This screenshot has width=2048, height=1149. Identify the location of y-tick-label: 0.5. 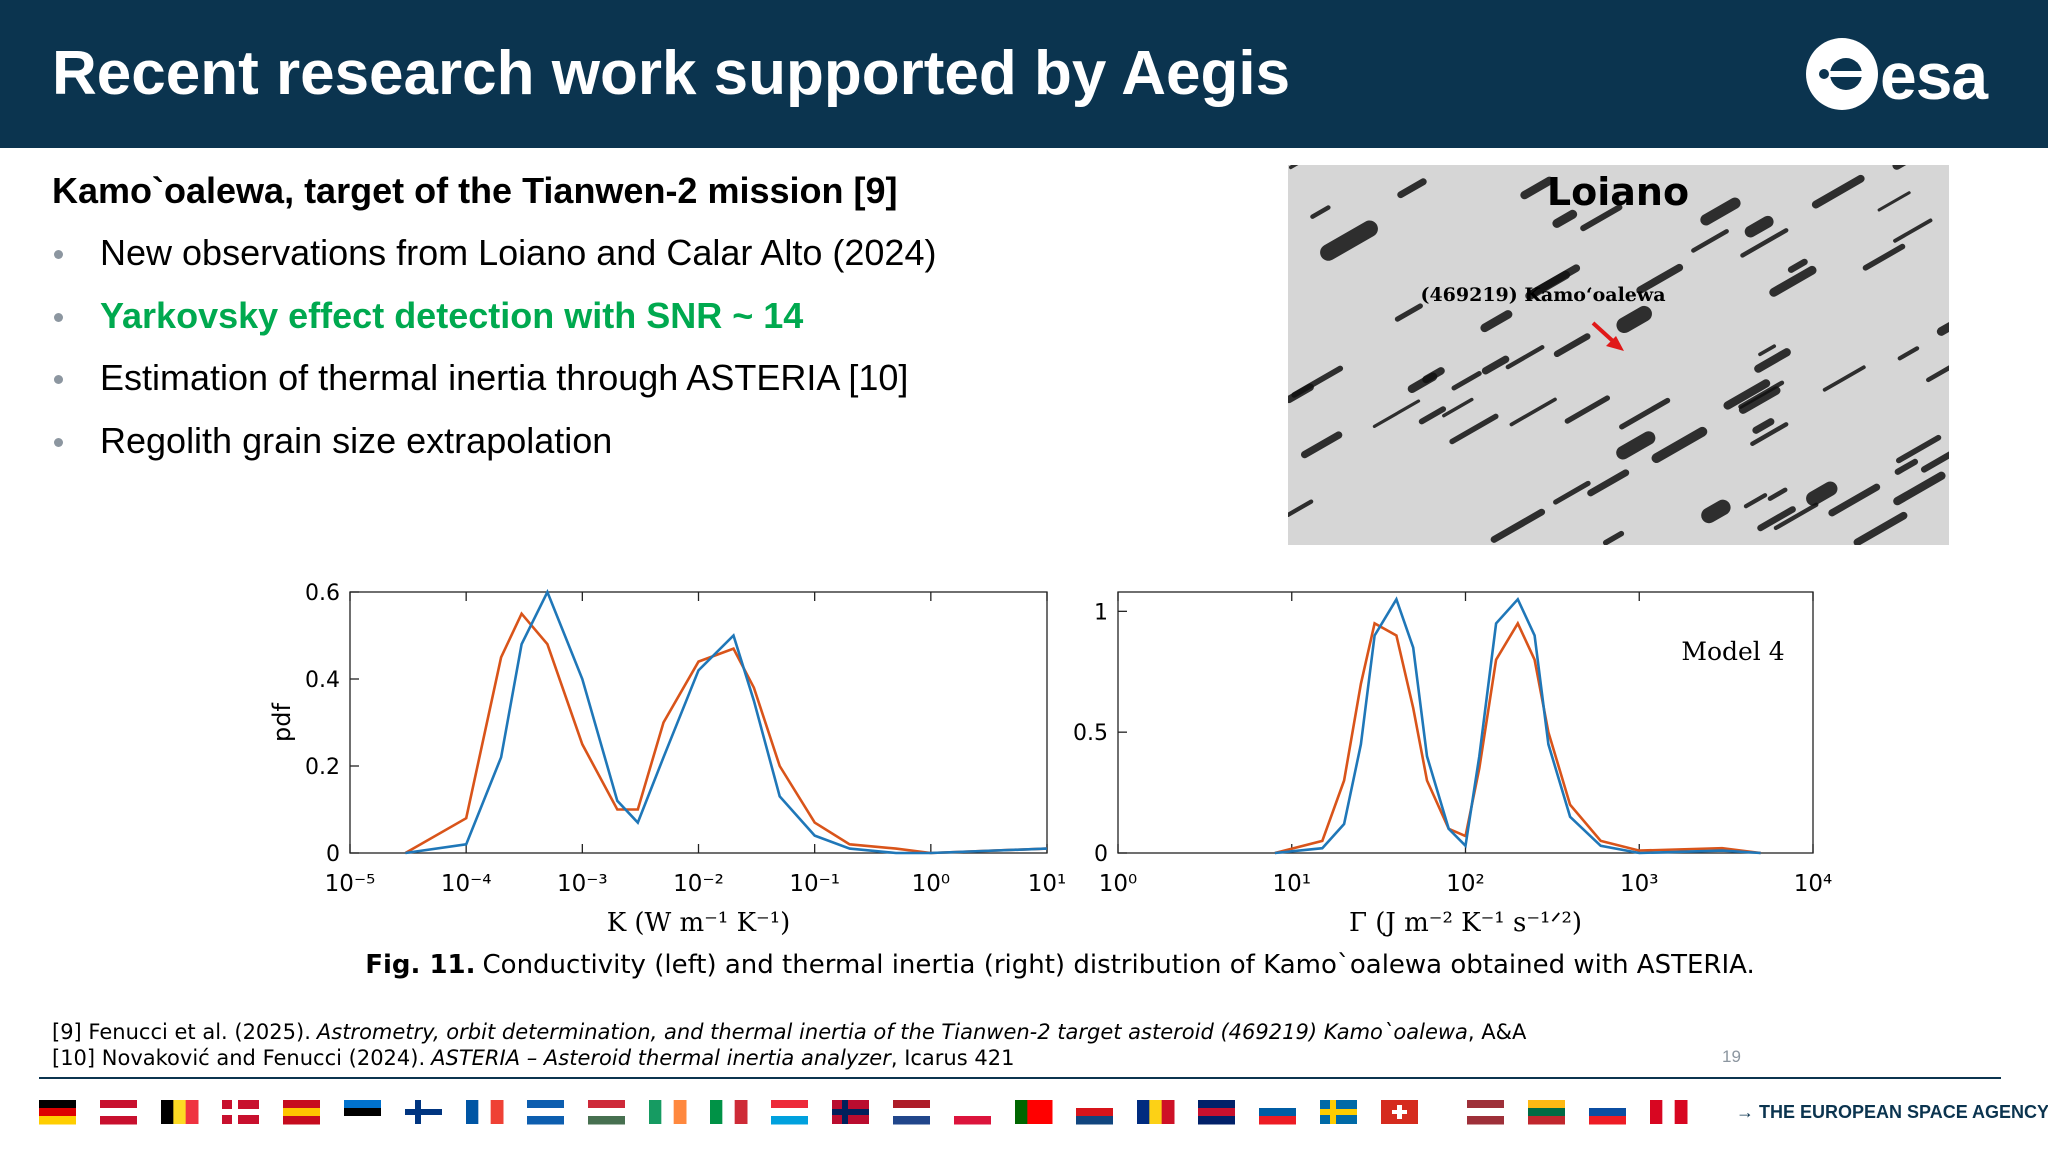
(1090, 733).